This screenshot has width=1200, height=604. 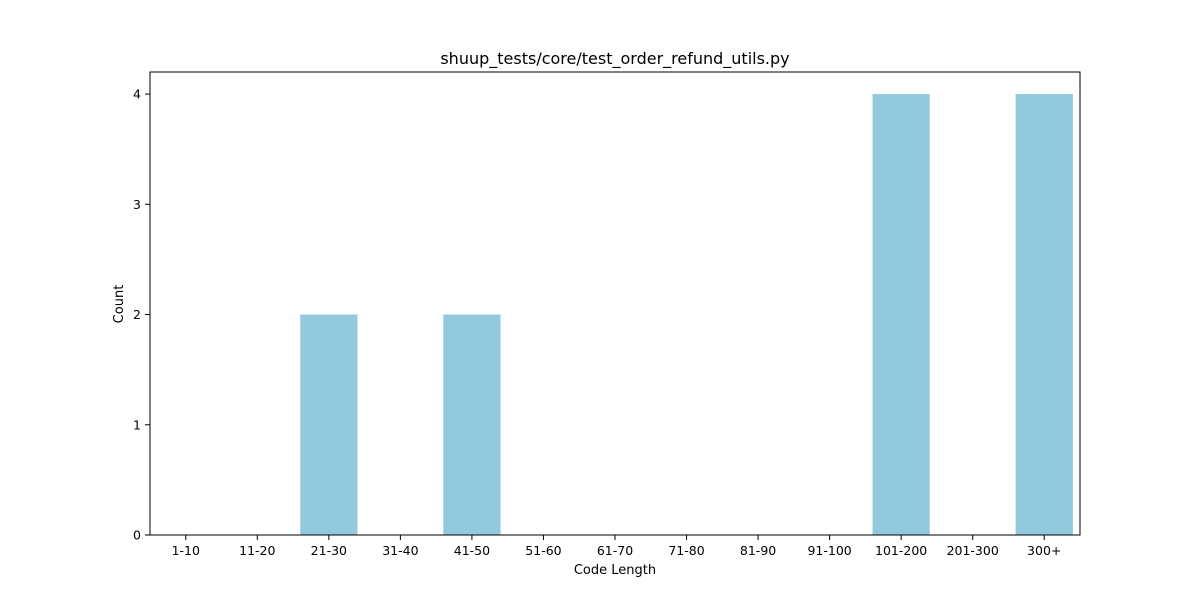 What do you see at coordinates (829, 550) in the screenshot?
I see `x-tick-label: 91-100` at bounding box center [829, 550].